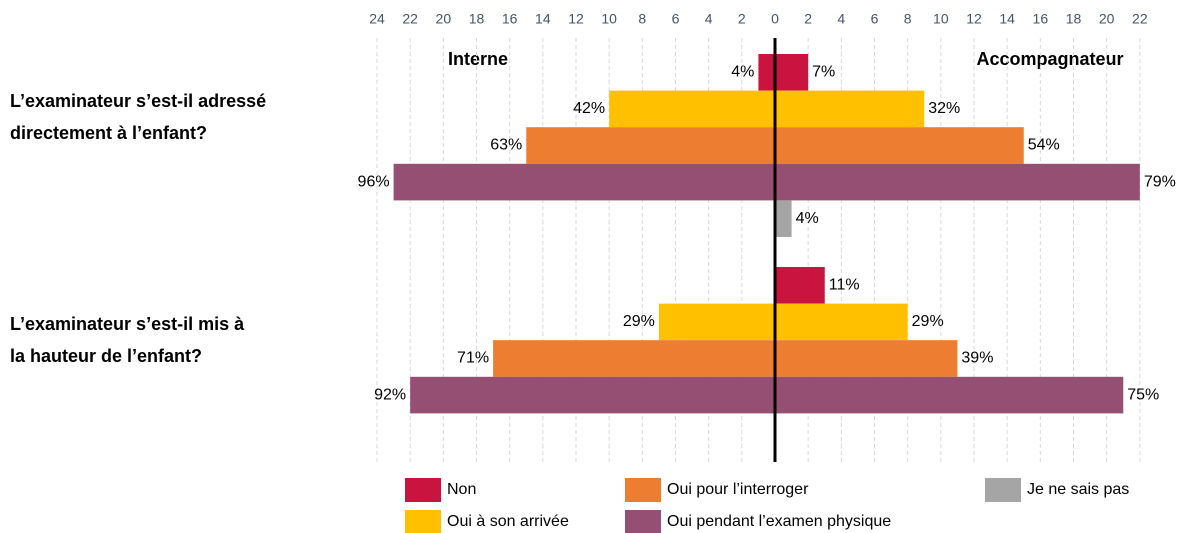  I want to click on value-label: 71%, so click(473, 358).